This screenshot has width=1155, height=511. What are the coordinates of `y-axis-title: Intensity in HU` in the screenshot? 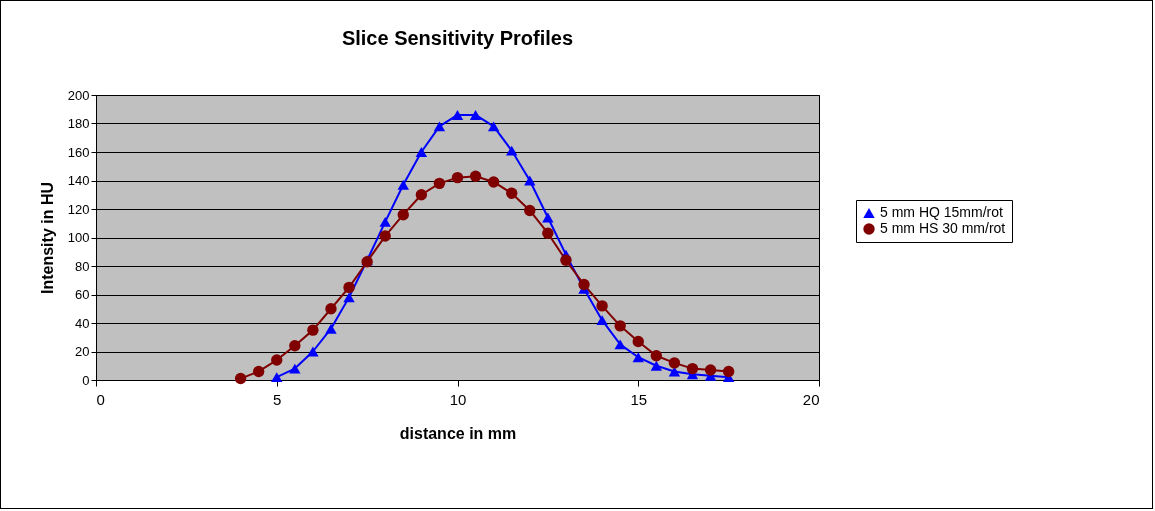 It's located at (47, 238).